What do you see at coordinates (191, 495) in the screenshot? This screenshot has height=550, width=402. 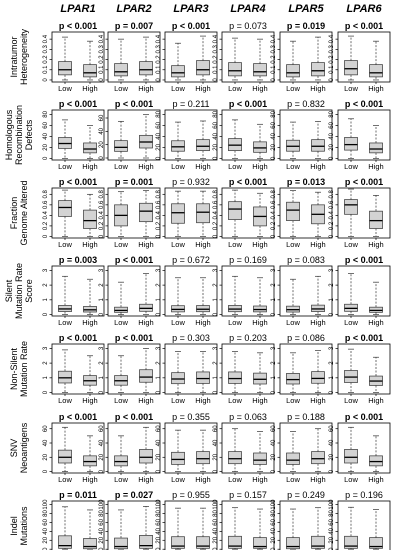 I see `p-value-label: p = 0.955` at bounding box center [191, 495].